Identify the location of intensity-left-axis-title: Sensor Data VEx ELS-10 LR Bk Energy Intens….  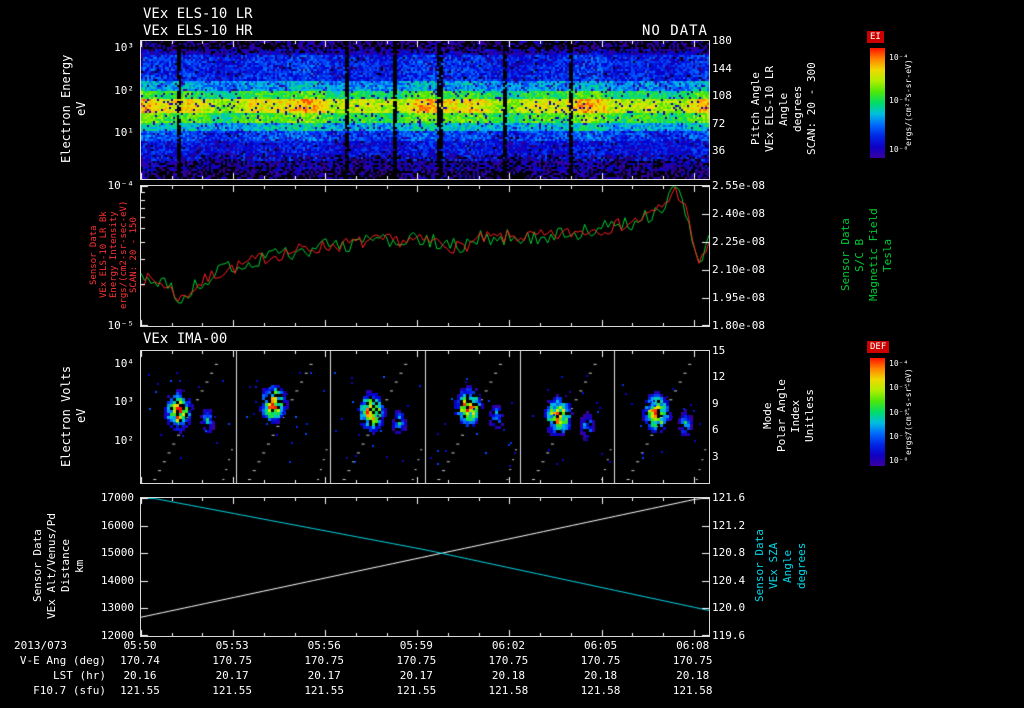
(114, 255).